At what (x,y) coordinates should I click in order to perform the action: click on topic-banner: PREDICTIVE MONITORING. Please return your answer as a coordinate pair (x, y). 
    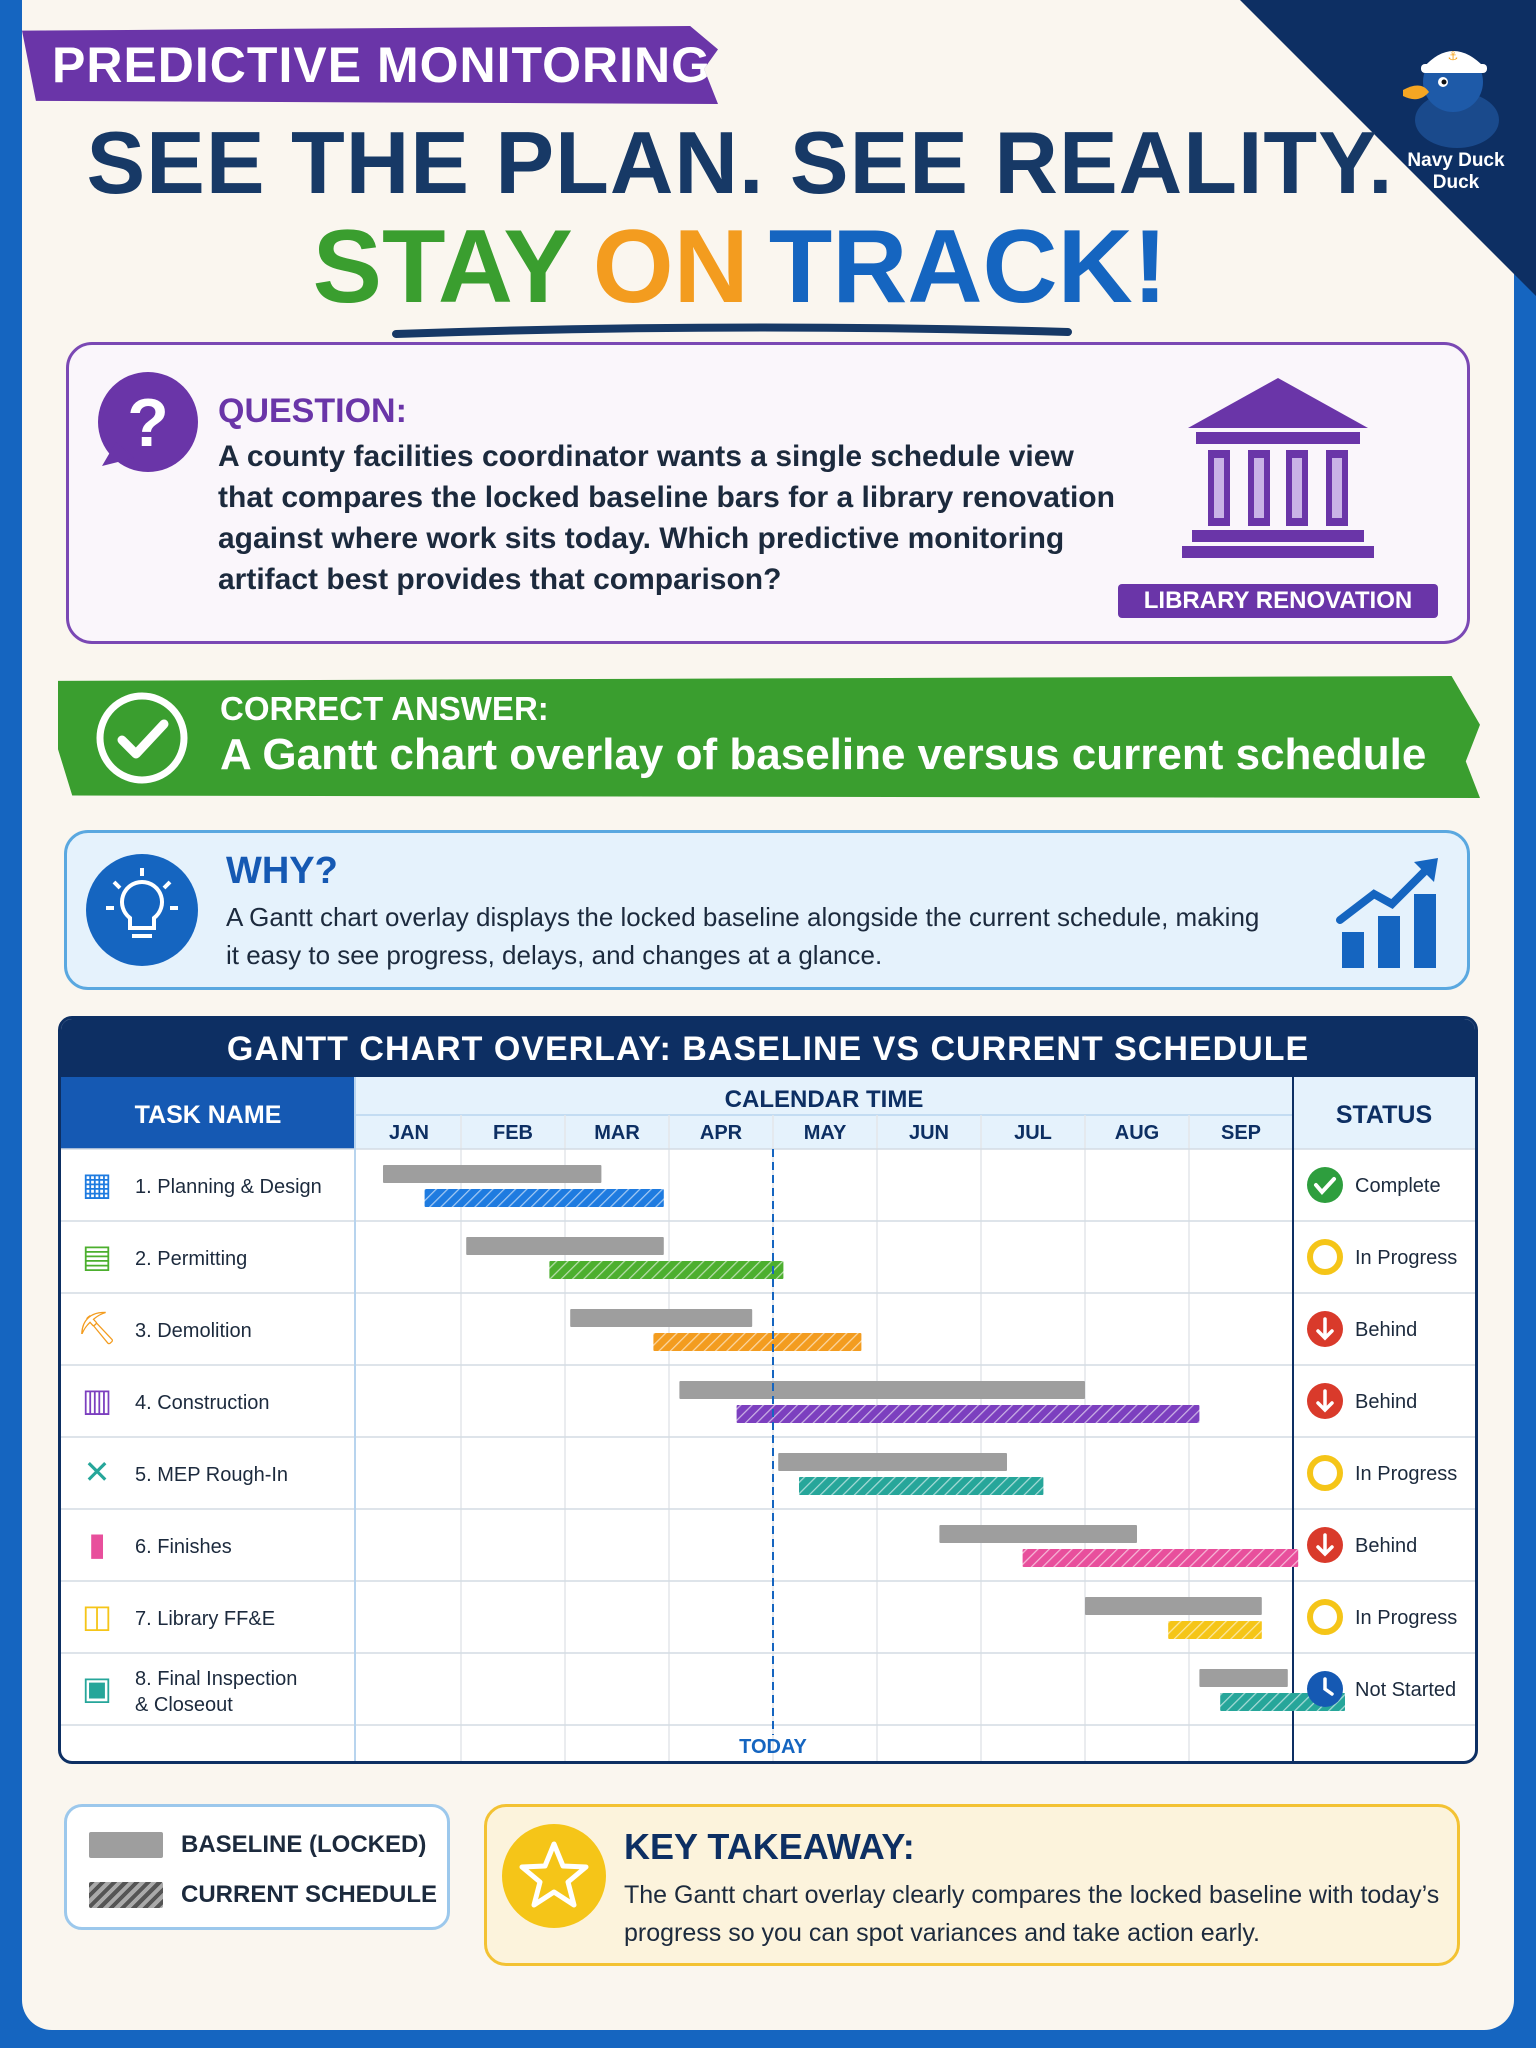
    Looking at the image, I should click on (370, 65).